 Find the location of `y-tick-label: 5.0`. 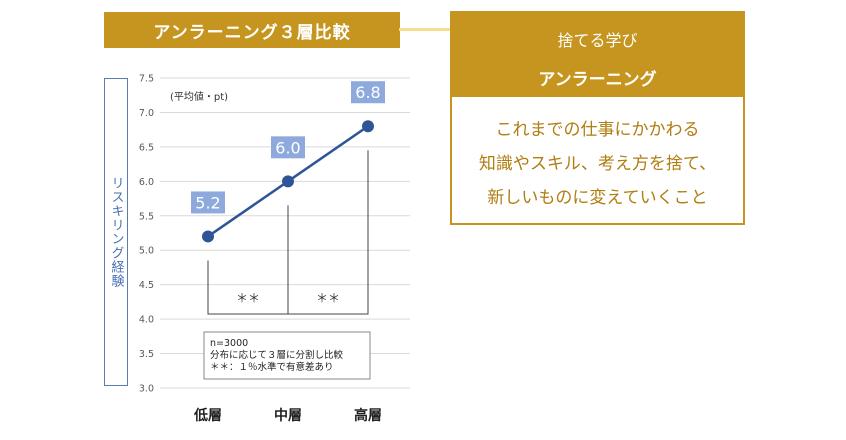

y-tick-label: 5.0 is located at coordinates (146, 251).